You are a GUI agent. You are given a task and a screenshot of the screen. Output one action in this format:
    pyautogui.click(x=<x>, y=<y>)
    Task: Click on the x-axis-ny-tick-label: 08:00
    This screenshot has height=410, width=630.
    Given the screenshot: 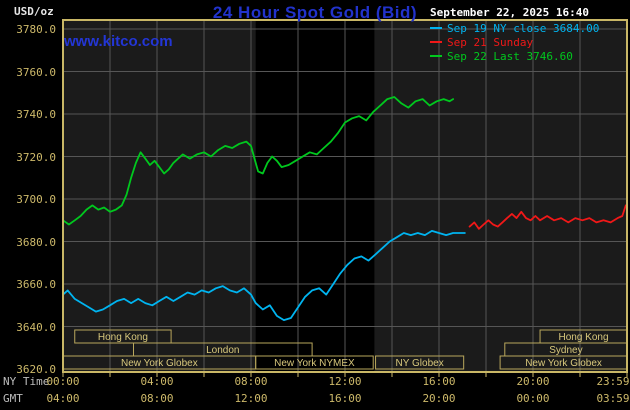 What is the action you would take?
    pyautogui.click(x=251, y=381)
    